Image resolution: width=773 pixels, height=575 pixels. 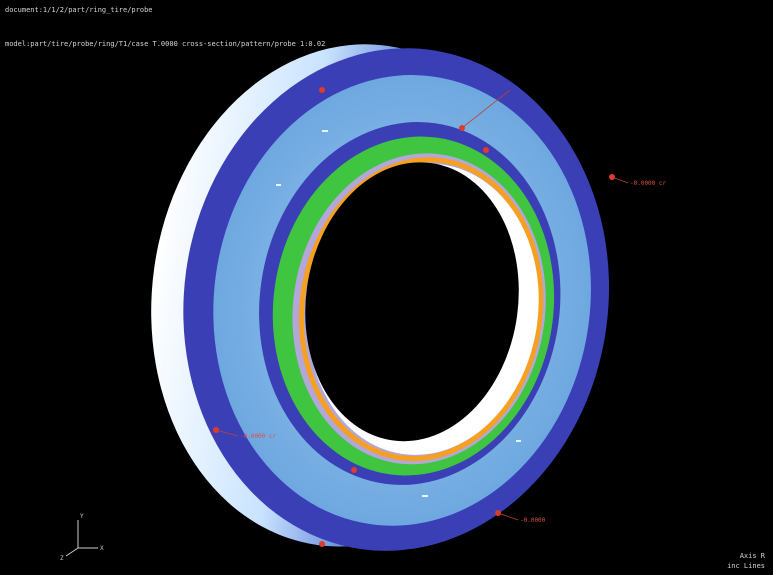 What do you see at coordinates (79, 10) in the screenshot?
I see `hud-document-path: document:1/1/2/part/ring_tire/probe` at bounding box center [79, 10].